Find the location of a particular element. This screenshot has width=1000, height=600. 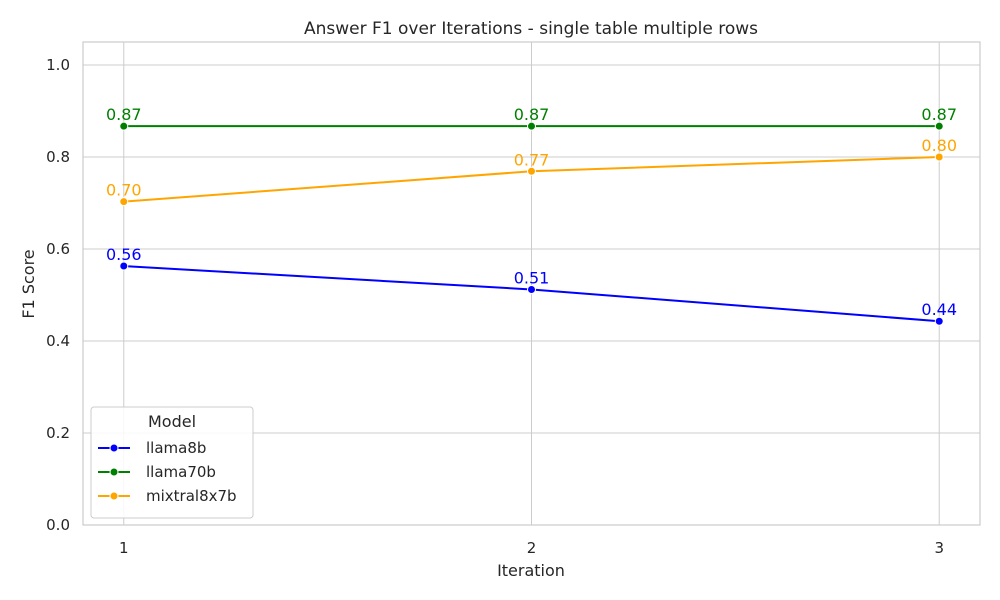

y-tick-label: 0.4 is located at coordinates (58, 341).